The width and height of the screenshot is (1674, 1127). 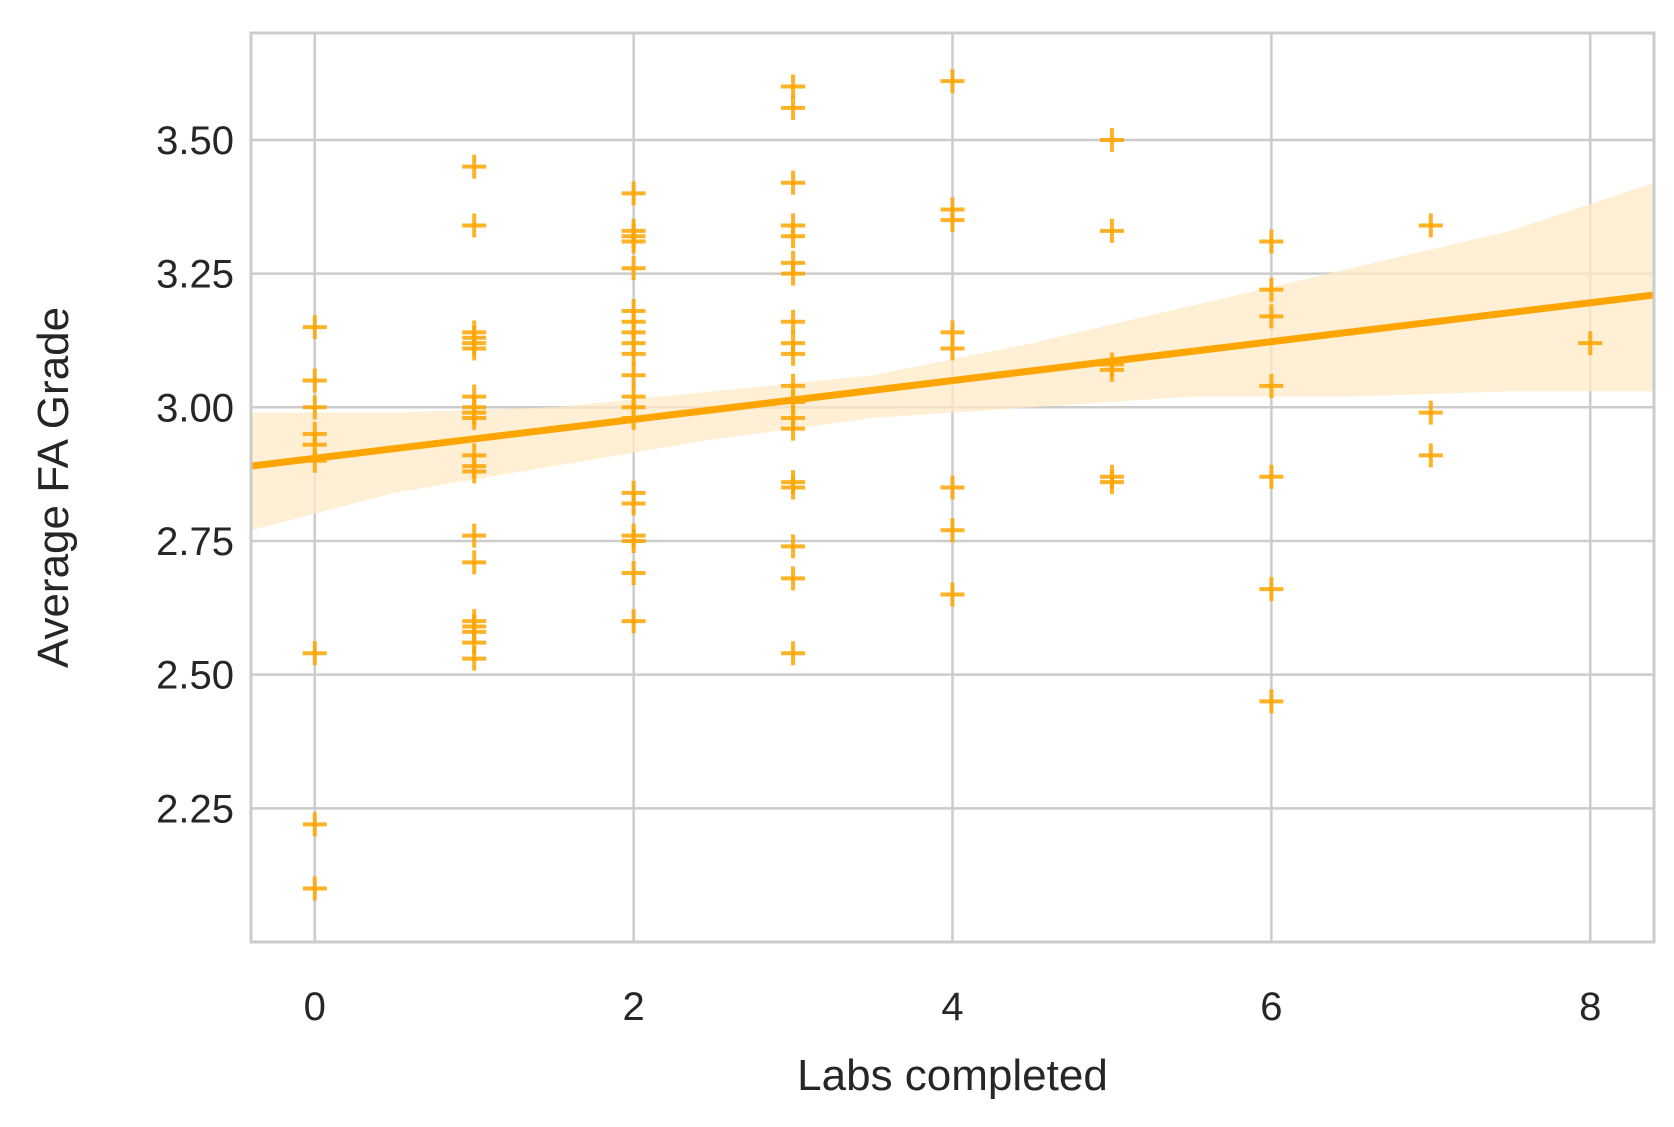 I want to click on y-tick-label: 3.50, so click(x=195, y=141).